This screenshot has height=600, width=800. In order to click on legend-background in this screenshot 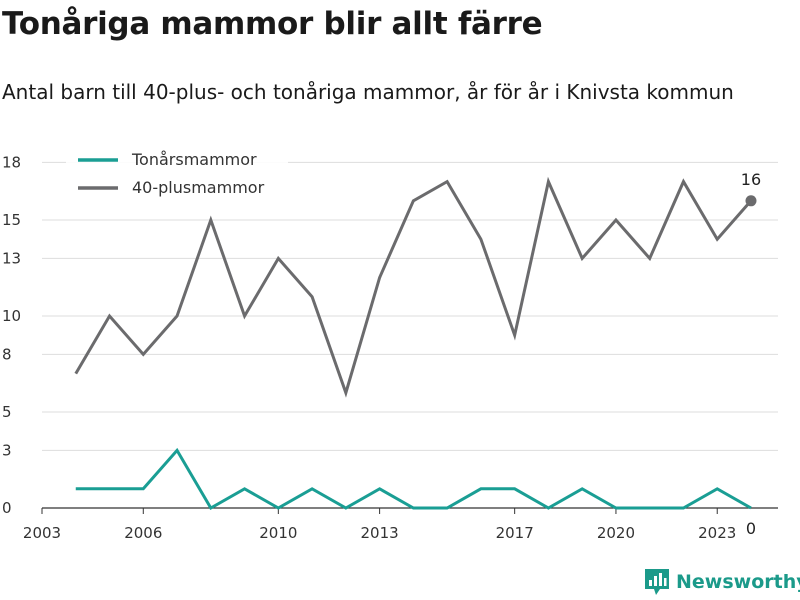, I will do `click(177, 174)`.